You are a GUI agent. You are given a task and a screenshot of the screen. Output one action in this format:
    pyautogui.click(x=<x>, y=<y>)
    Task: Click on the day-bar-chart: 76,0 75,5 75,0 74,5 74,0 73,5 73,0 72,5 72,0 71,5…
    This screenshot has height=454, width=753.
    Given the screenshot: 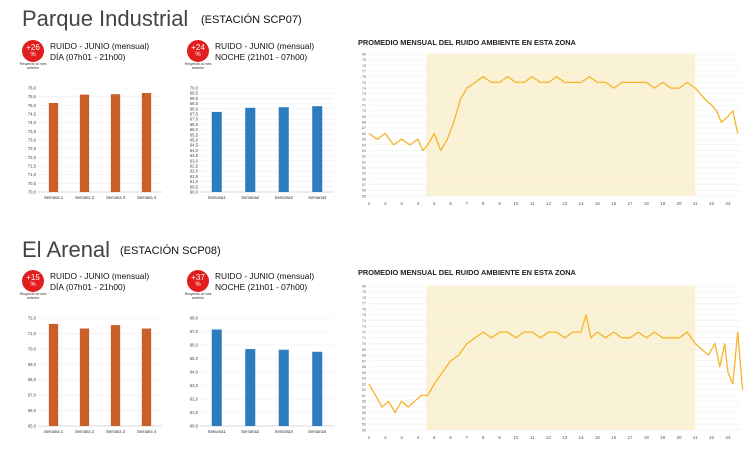 What is the action you would take?
    pyautogui.click(x=95, y=143)
    